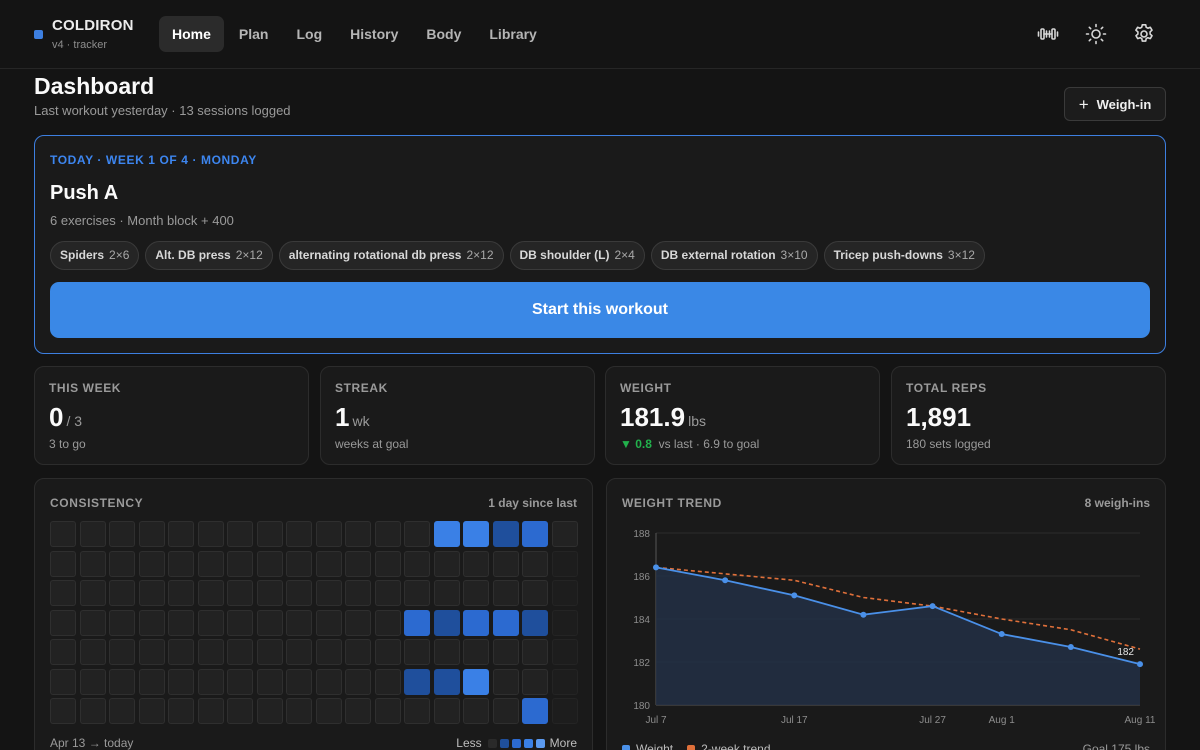  What do you see at coordinates (1144, 34) in the screenshot?
I see `gear-icon` at bounding box center [1144, 34].